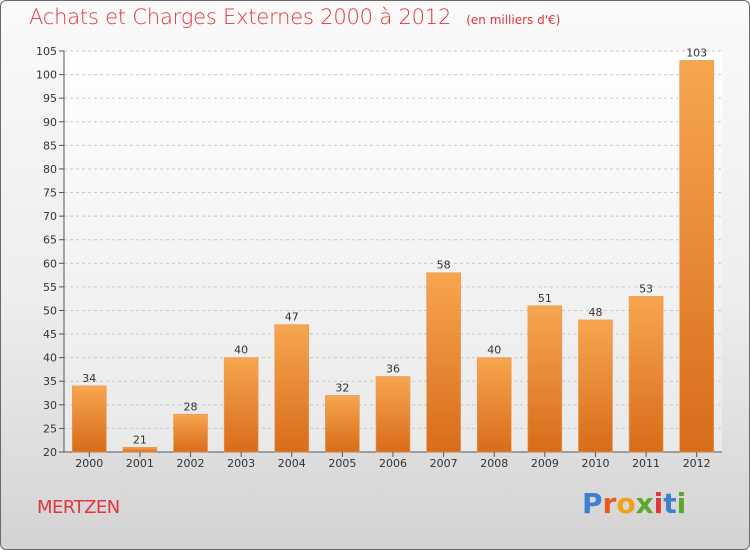 This screenshot has width=750, height=550. What do you see at coordinates (393, 463) in the screenshot?
I see `x-tick-label: 2006` at bounding box center [393, 463].